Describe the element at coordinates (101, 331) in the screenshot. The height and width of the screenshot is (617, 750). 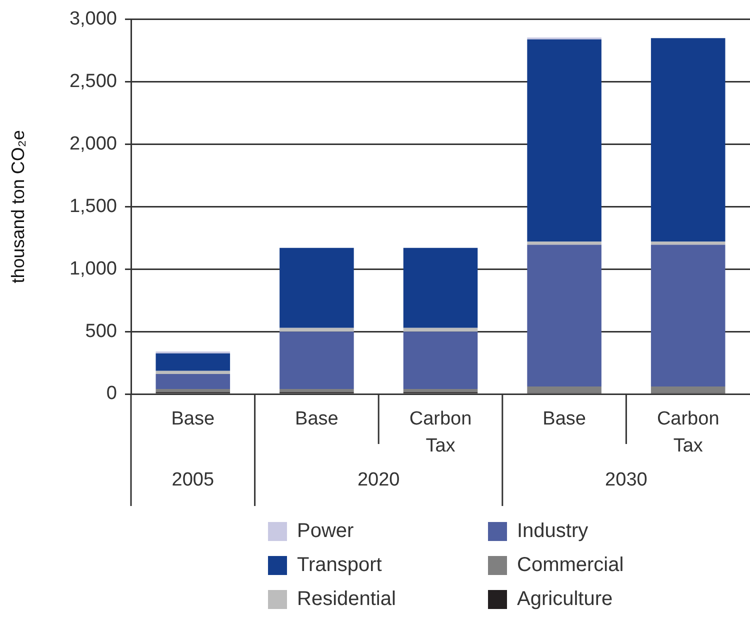
I see `y-tick-label: 500` at that location.